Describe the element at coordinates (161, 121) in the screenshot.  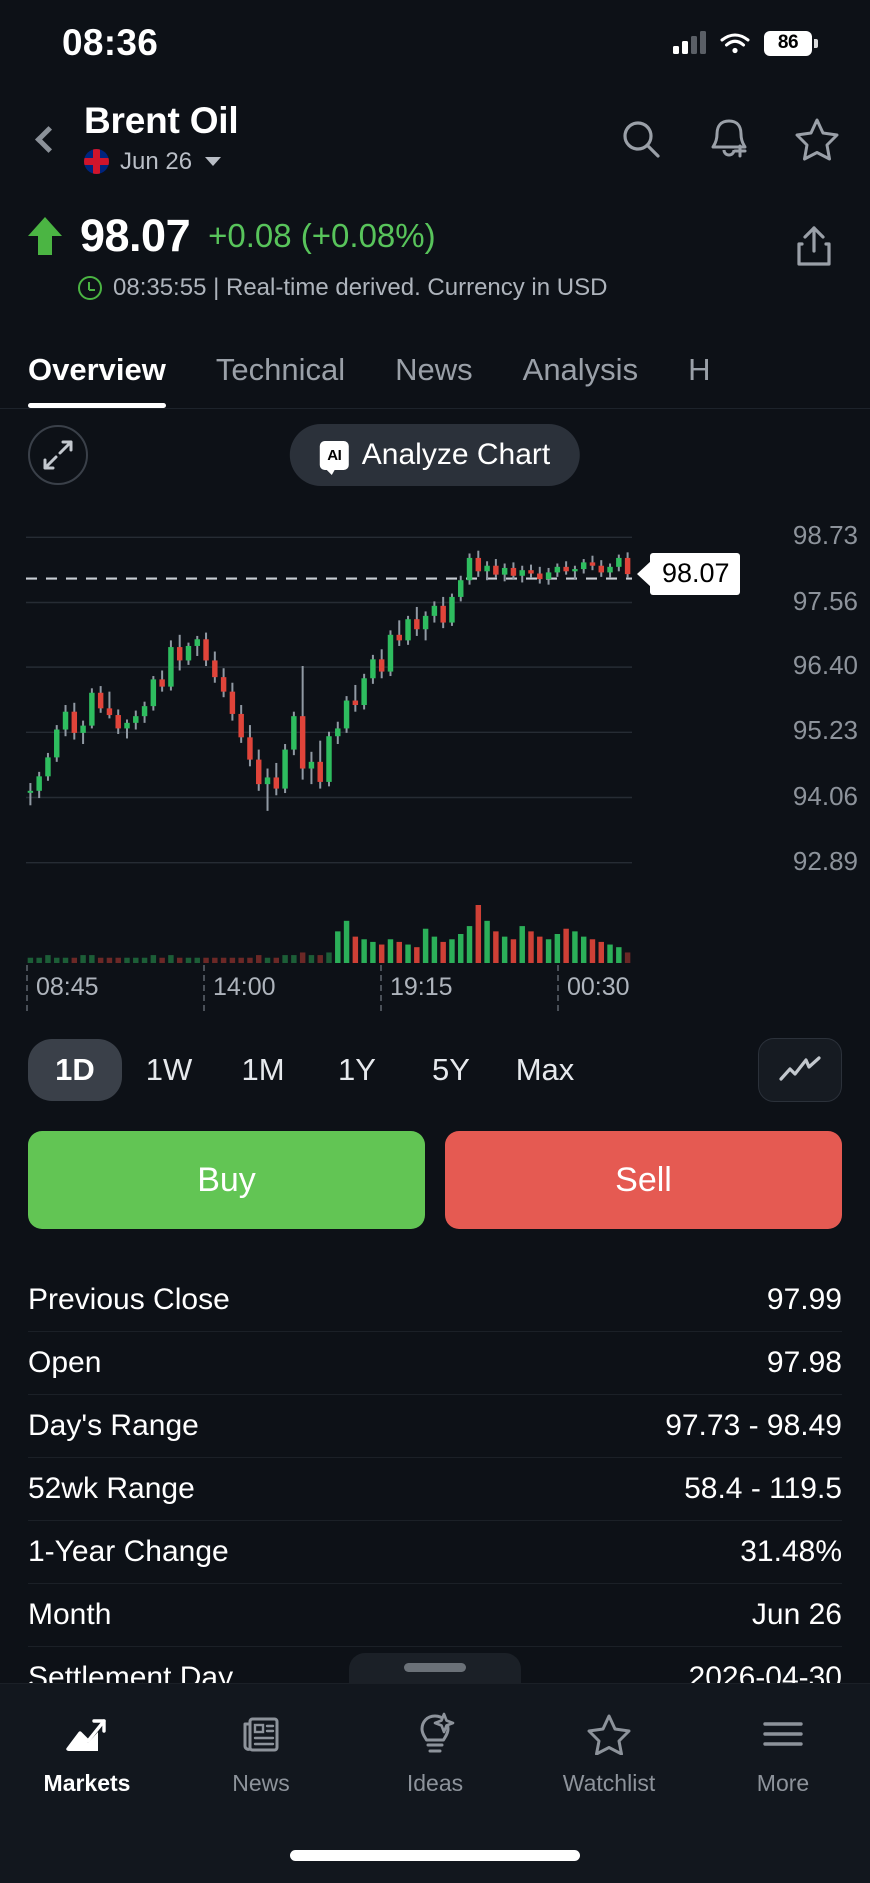
I see `page-title: Brent Oil` at that location.